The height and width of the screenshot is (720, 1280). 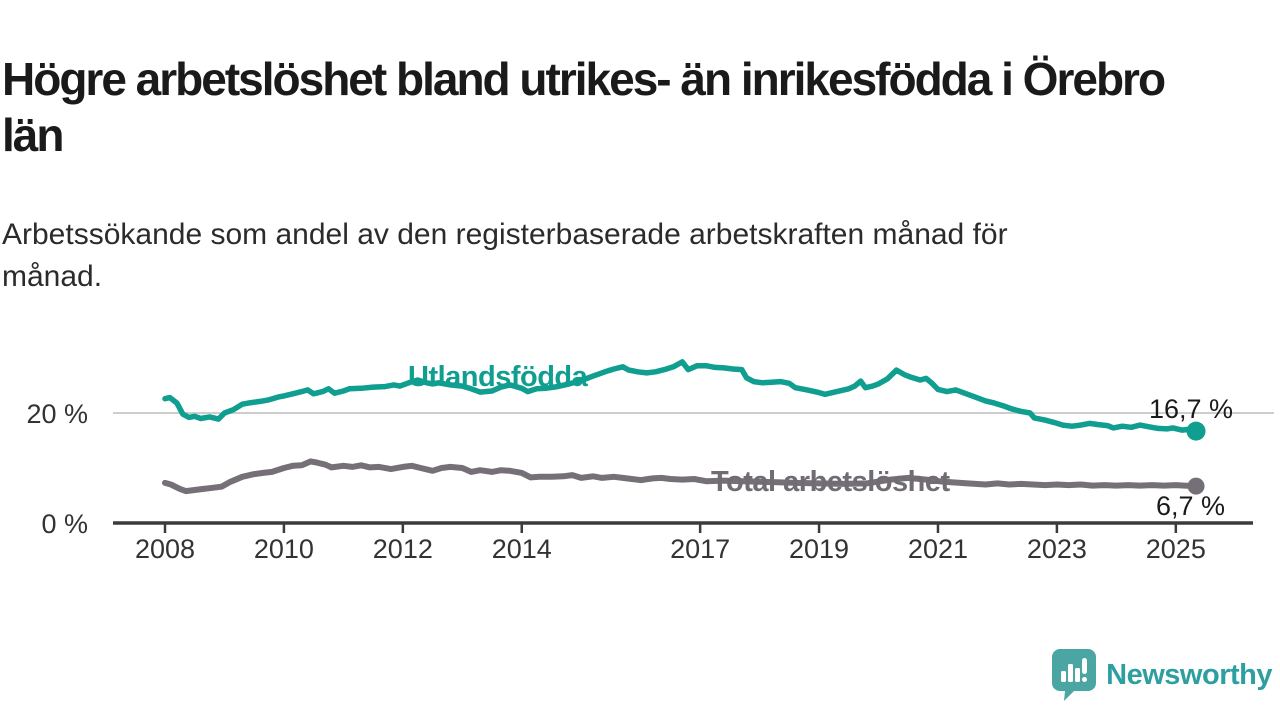 I want to click on x-tick-label-2023: 2023, so click(x=1056, y=549).